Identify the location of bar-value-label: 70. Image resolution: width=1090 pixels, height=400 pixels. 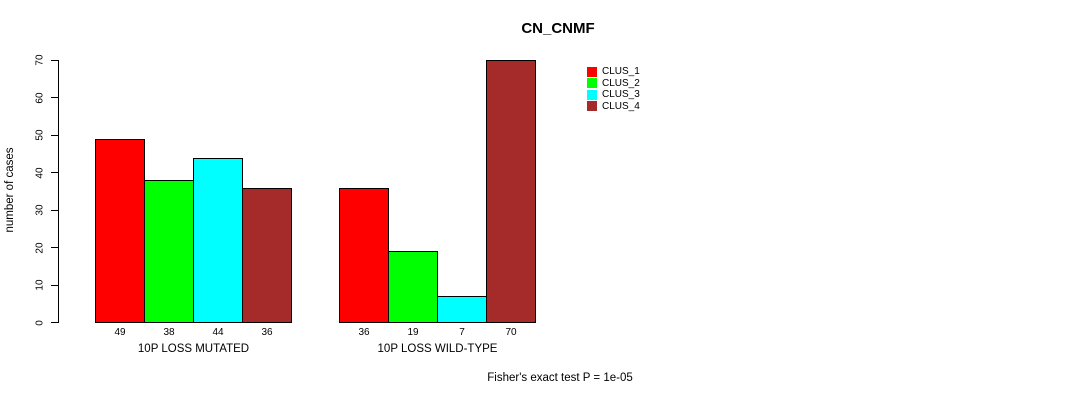
(511, 332).